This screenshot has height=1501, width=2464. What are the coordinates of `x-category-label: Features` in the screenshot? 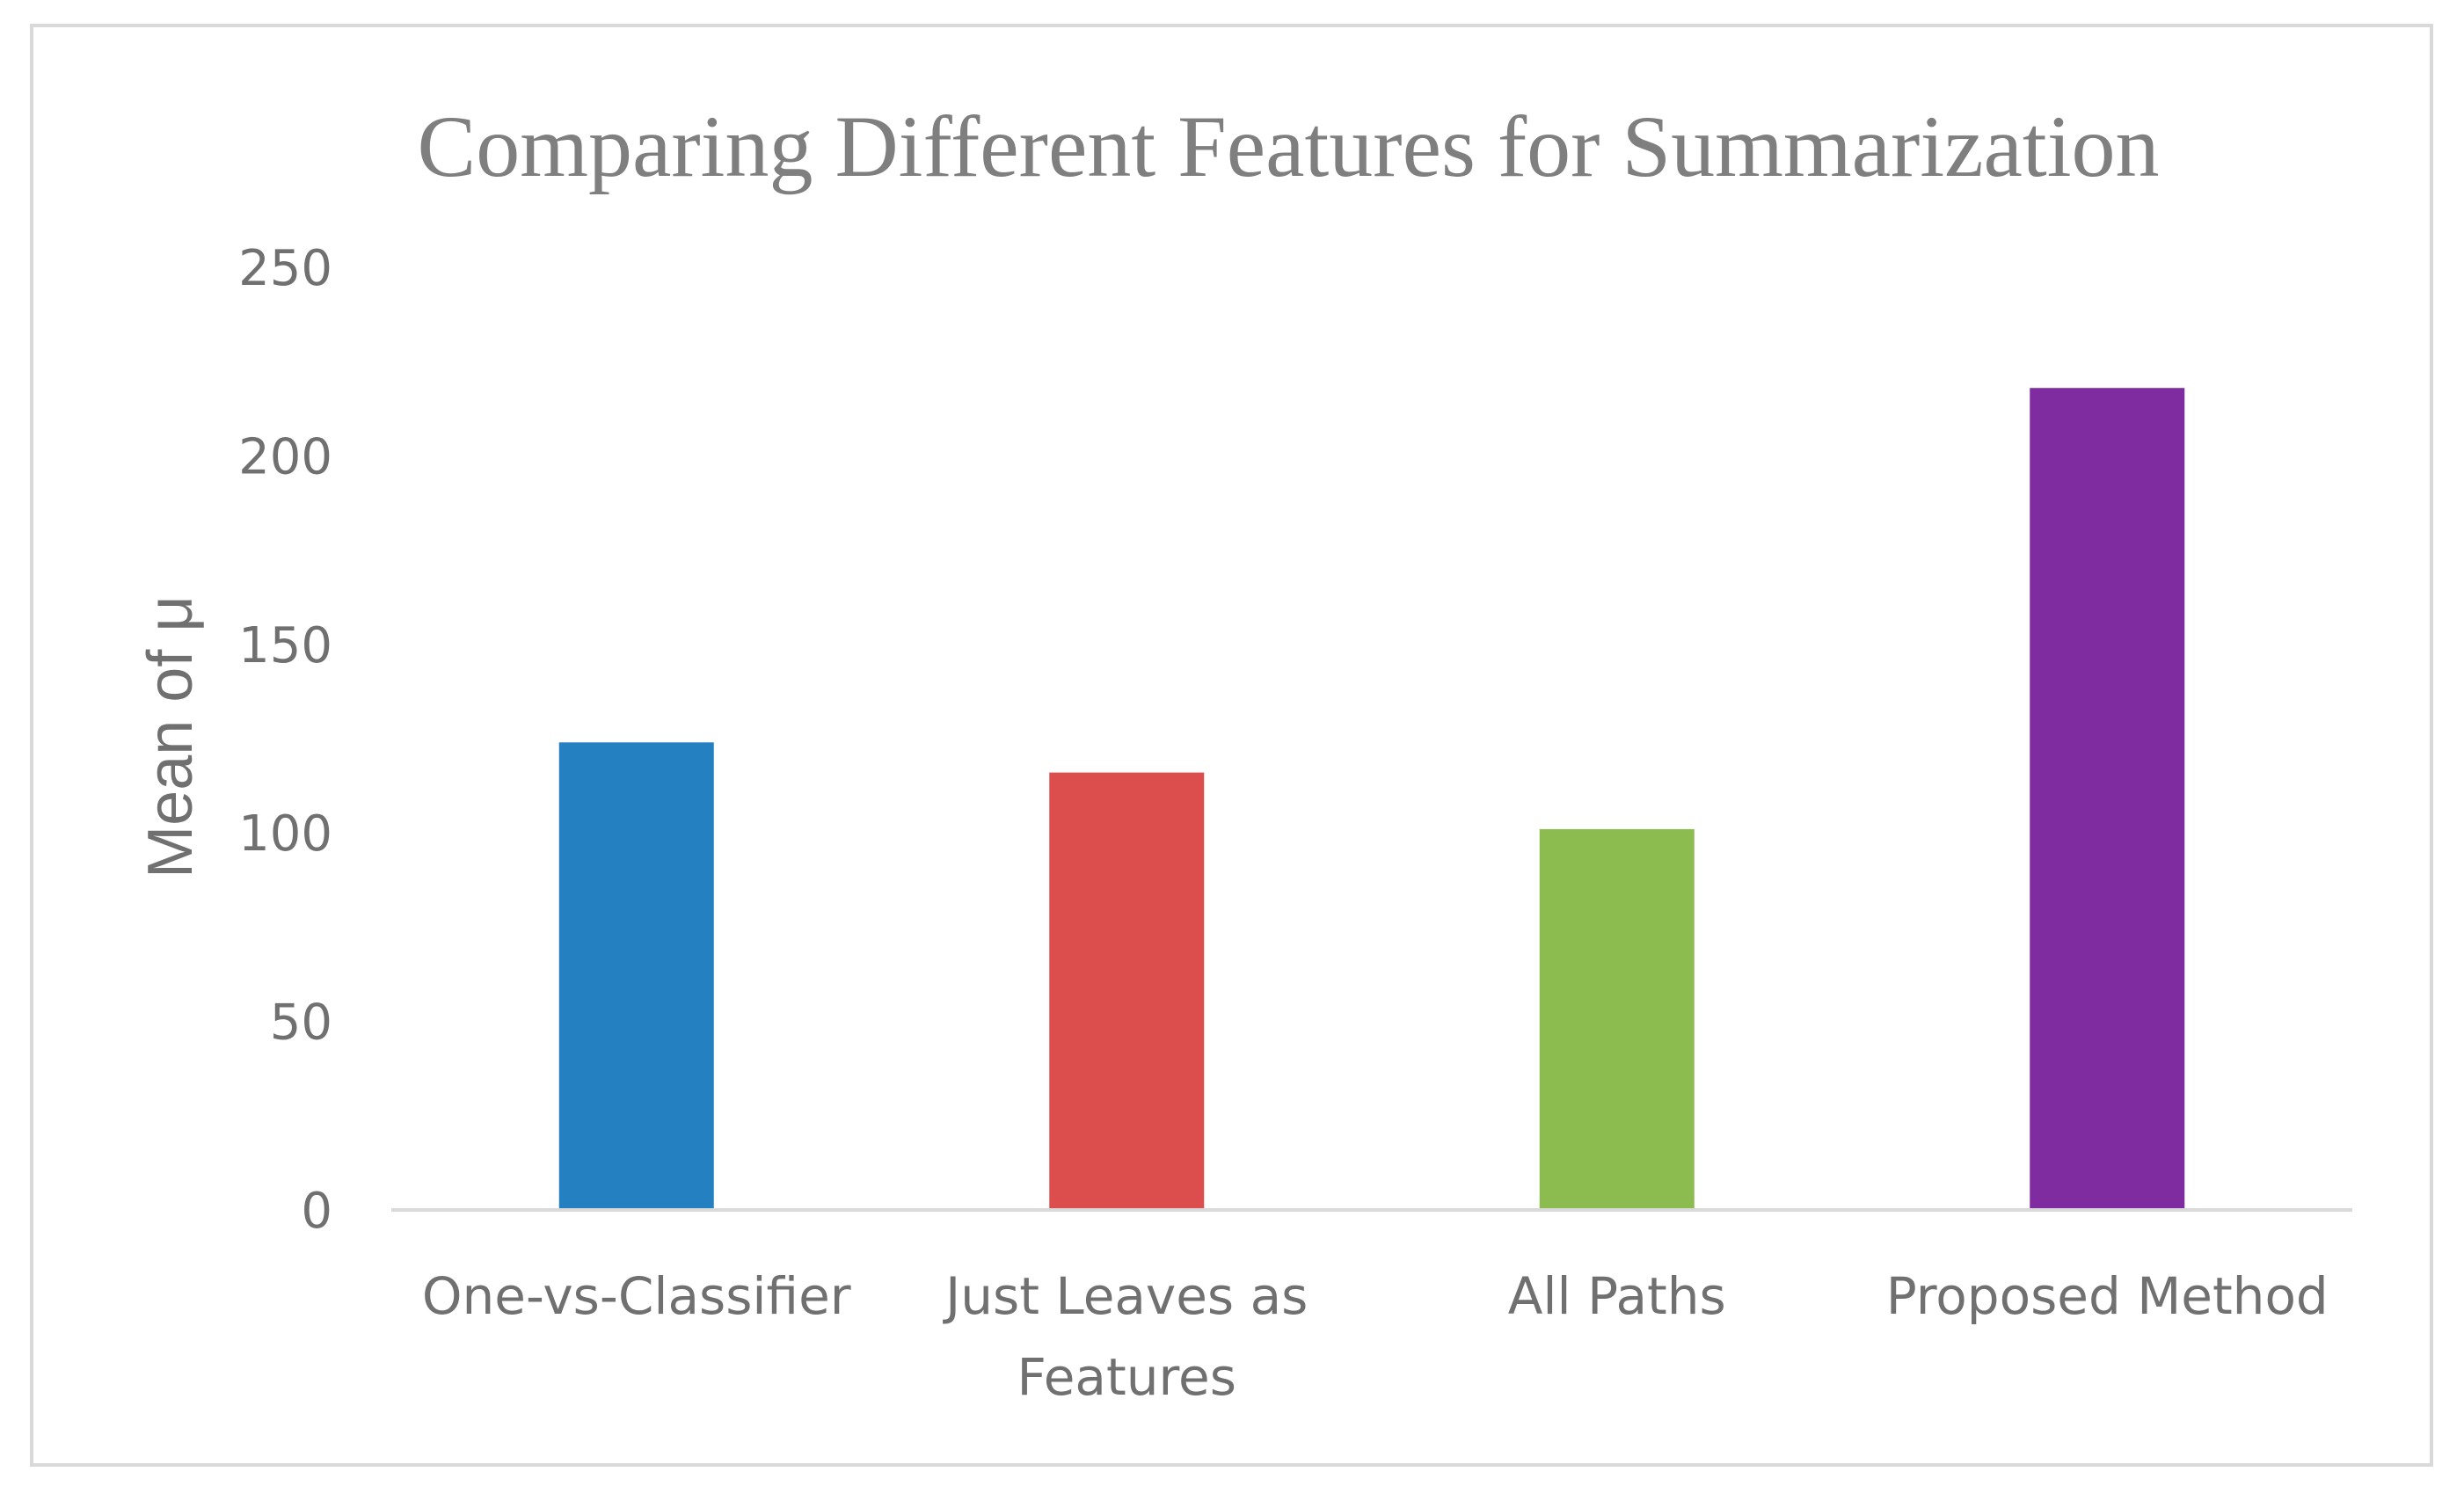 It's located at (1127, 1377).